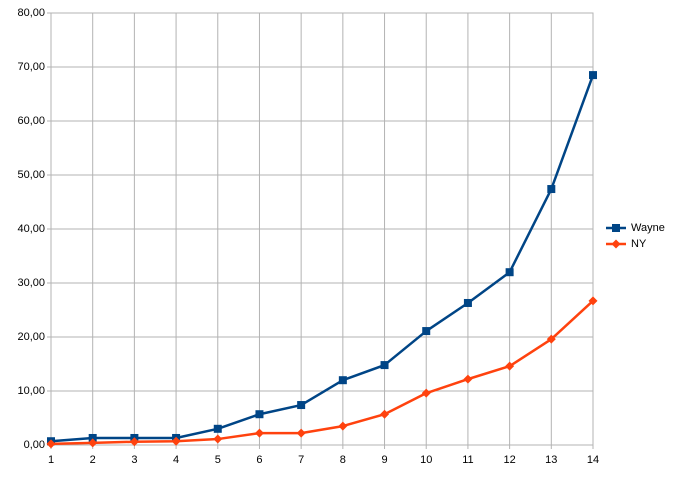  What do you see at coordinates (31, 229) in the screenshot?
I see `y-tick-label: 40,00` at bounding box center [31, 229].